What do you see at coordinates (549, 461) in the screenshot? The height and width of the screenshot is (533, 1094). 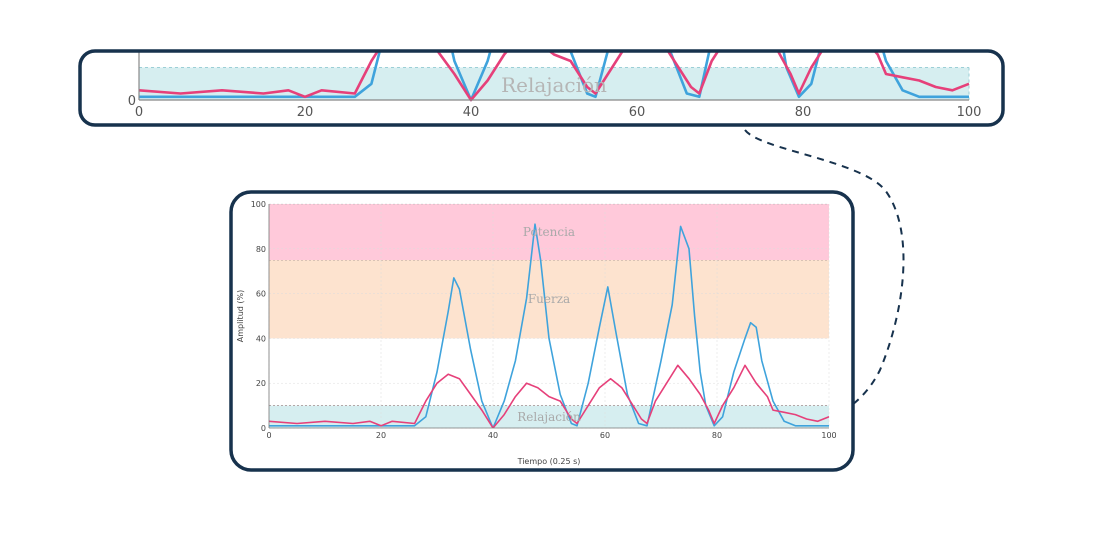 I see `x-axis-label: Tiempo (0.25 s)` at bounding box center [549, 461].